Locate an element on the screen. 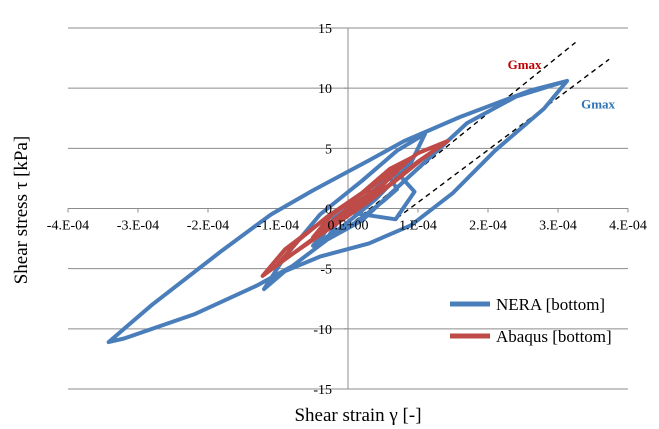 This screenshot has width=659, height=429. gmax-annotation-0: Gmax is located at coordinates (525, 64).